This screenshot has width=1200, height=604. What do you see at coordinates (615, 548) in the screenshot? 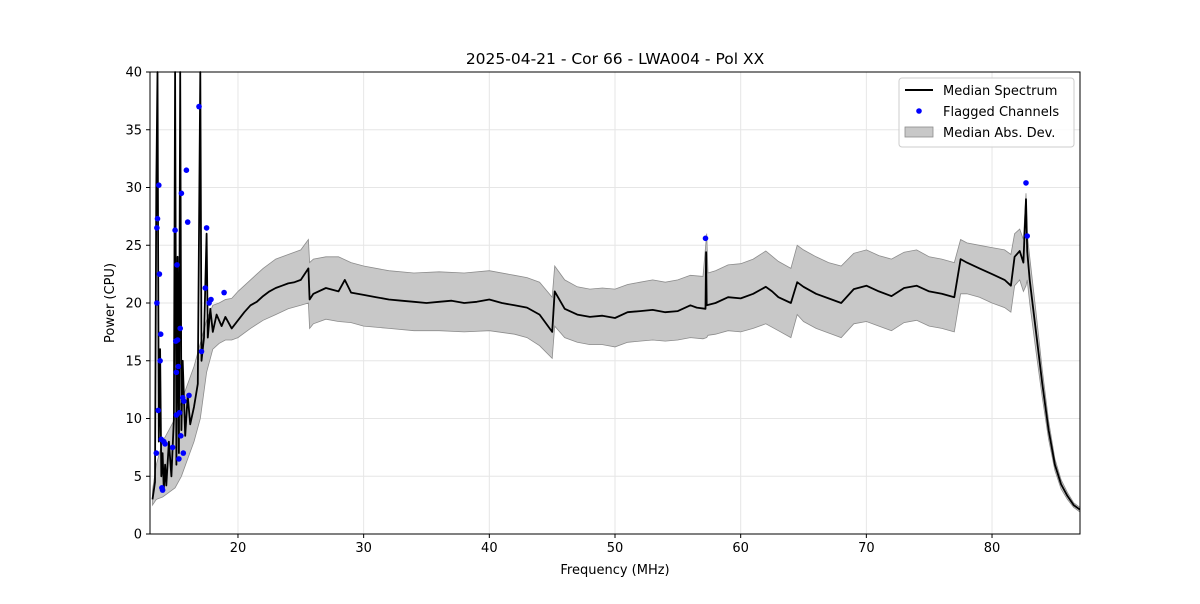
I see `x-tick-label: 50` at bounding box center [615, 548].